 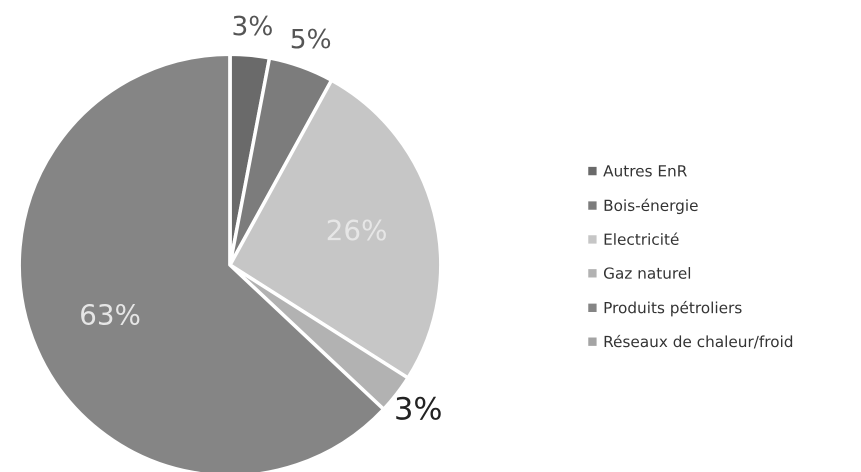 I want to click on legend-label: Electricité, so click(x=641, y=238).